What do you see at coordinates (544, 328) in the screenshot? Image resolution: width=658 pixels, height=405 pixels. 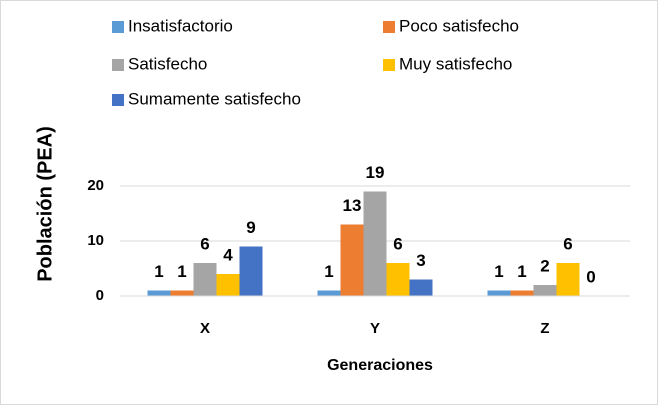 I see `x-tick-label: Z` at bounding box center [544, 328].